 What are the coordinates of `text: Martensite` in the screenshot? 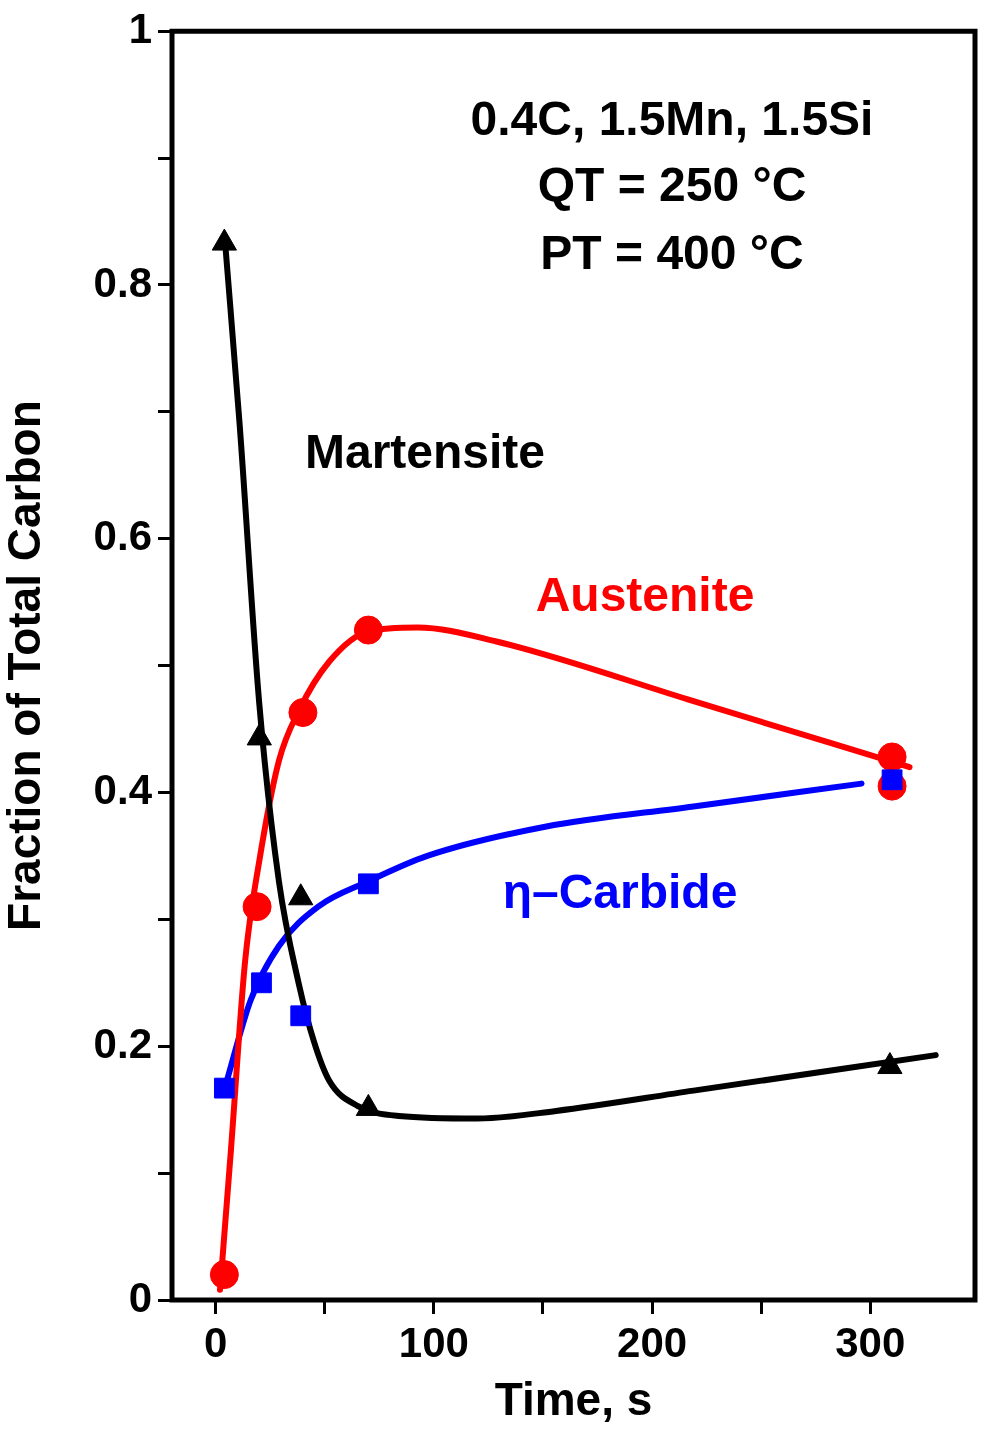 It's located at (425, 452).